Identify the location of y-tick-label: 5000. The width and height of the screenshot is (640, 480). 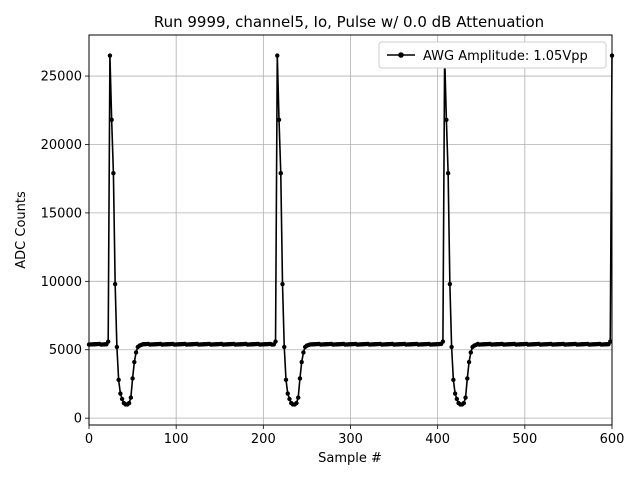
(65, 350).